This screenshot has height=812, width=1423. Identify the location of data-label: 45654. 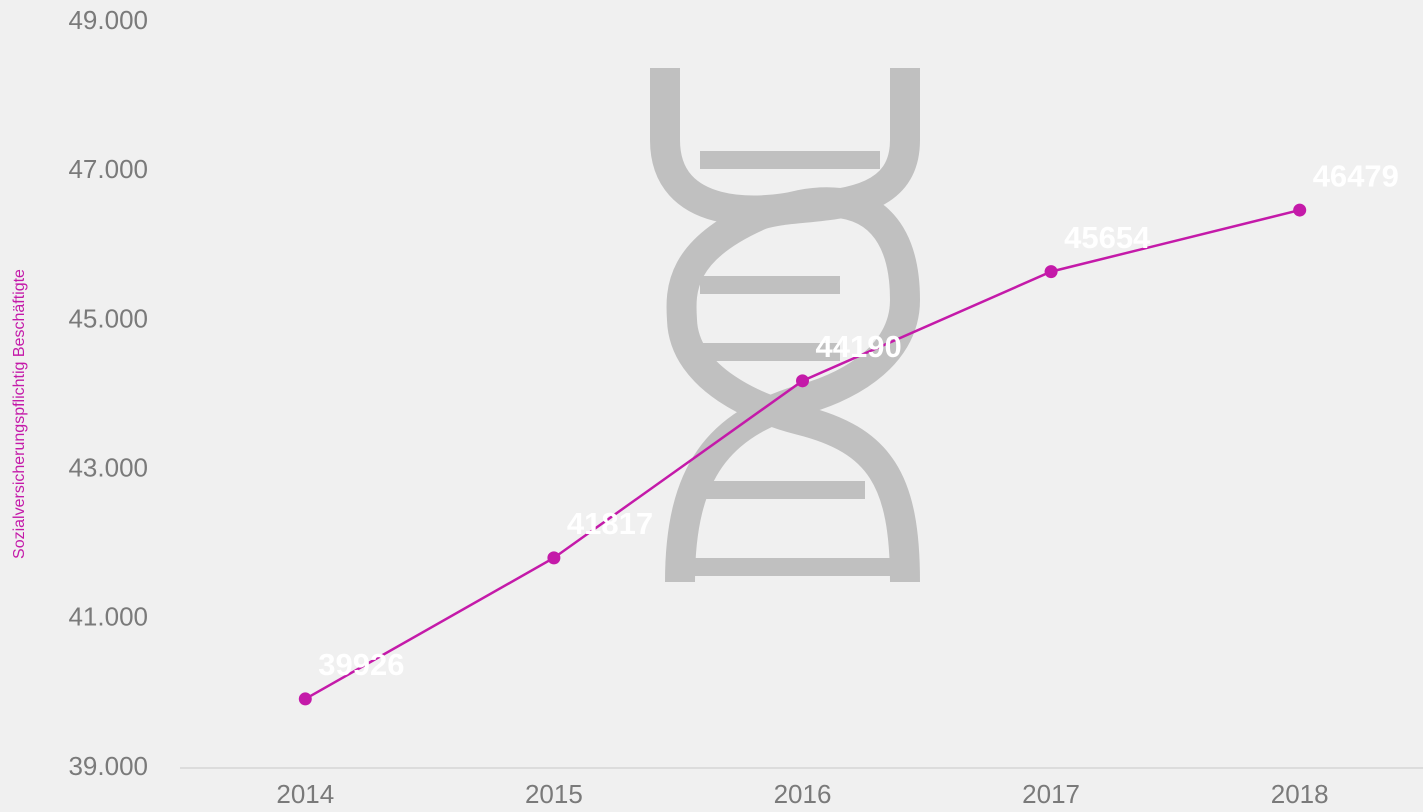
(1107, 237).